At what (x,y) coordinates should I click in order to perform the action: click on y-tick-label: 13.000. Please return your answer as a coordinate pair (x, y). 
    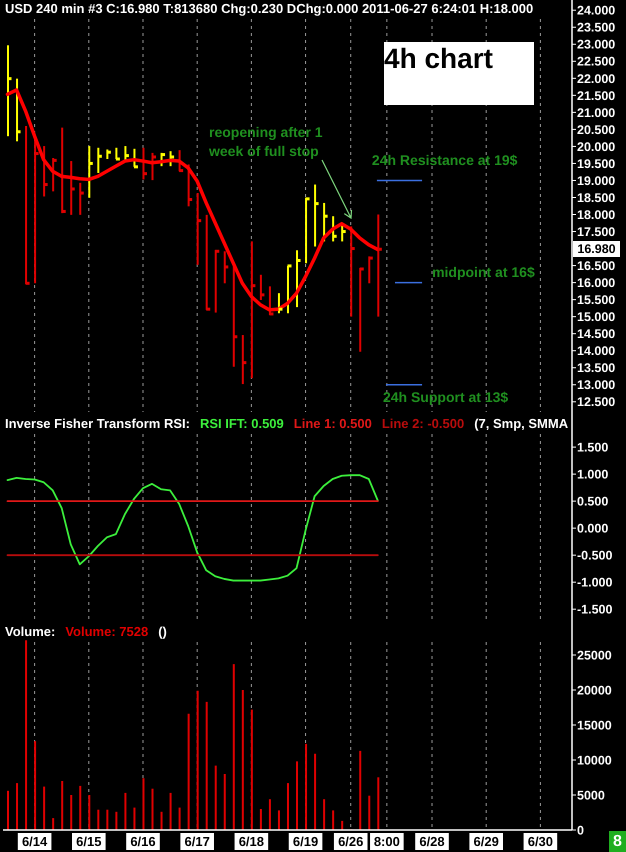
    Looking at the image, I should click on (596, 385).